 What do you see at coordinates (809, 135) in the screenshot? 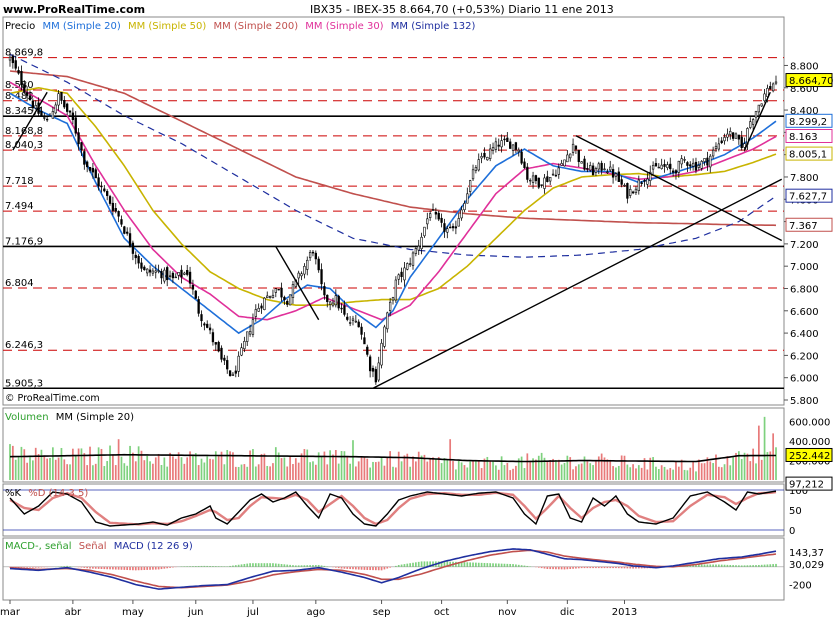
I see `price-badge` at bounding box center [809, 135].